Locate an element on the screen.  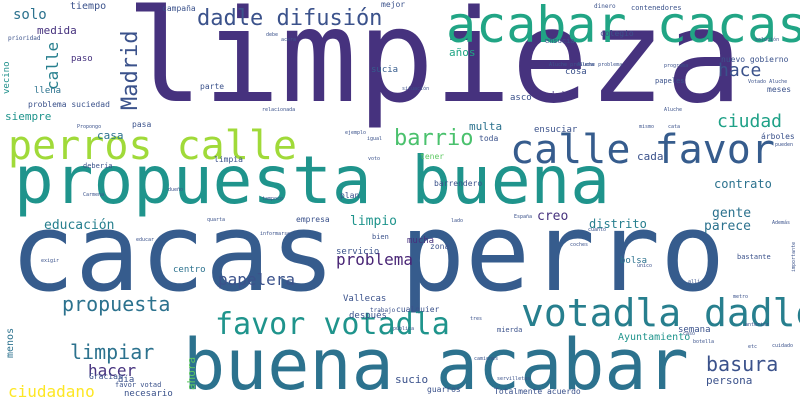
cloud-word: solución is located at coordinates (767, 40).